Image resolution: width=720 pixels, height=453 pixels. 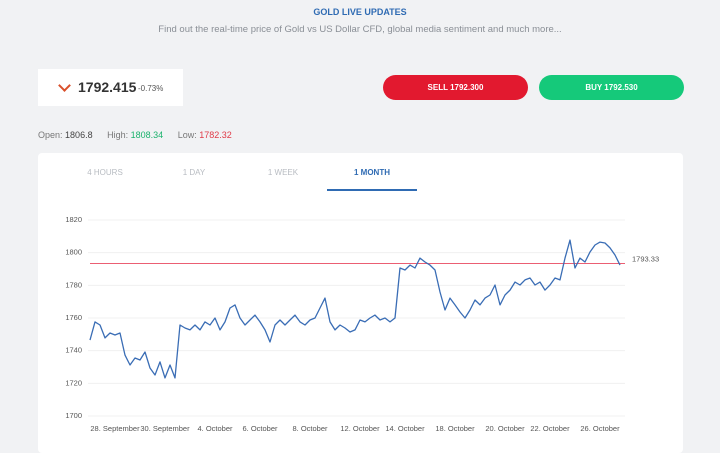 What do you see at coordinates (372, 190) in the screenshot?
I see `tab-underline` at bounding box center [372, 190].